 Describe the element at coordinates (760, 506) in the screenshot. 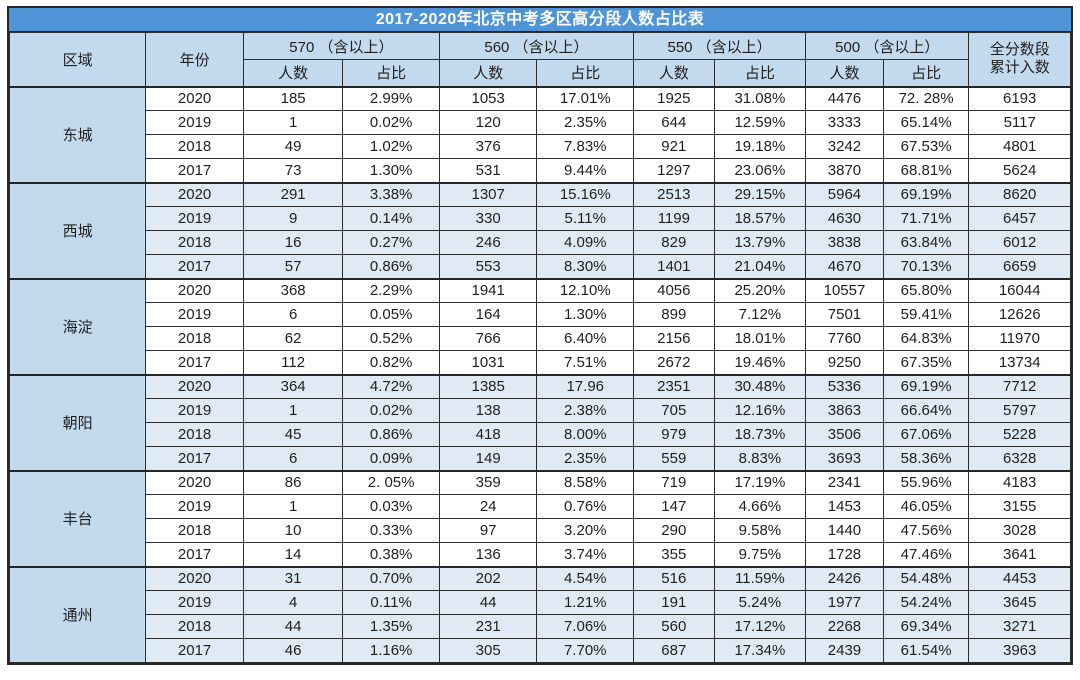

I see `data-cell: 4.66%` at that location.